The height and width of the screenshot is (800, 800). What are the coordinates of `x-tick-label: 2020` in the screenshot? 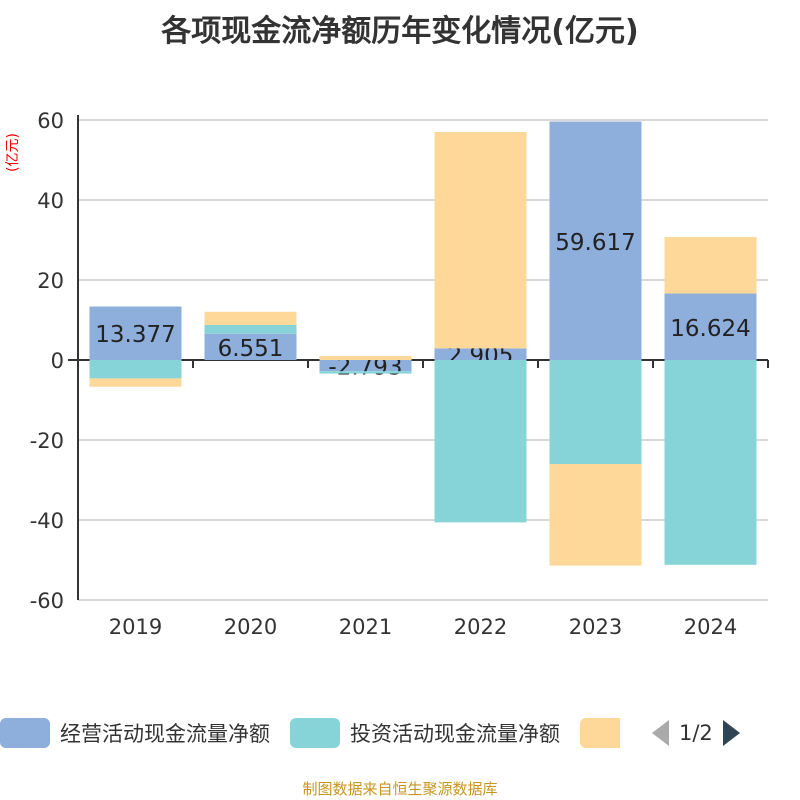 It's located at (250, 627).